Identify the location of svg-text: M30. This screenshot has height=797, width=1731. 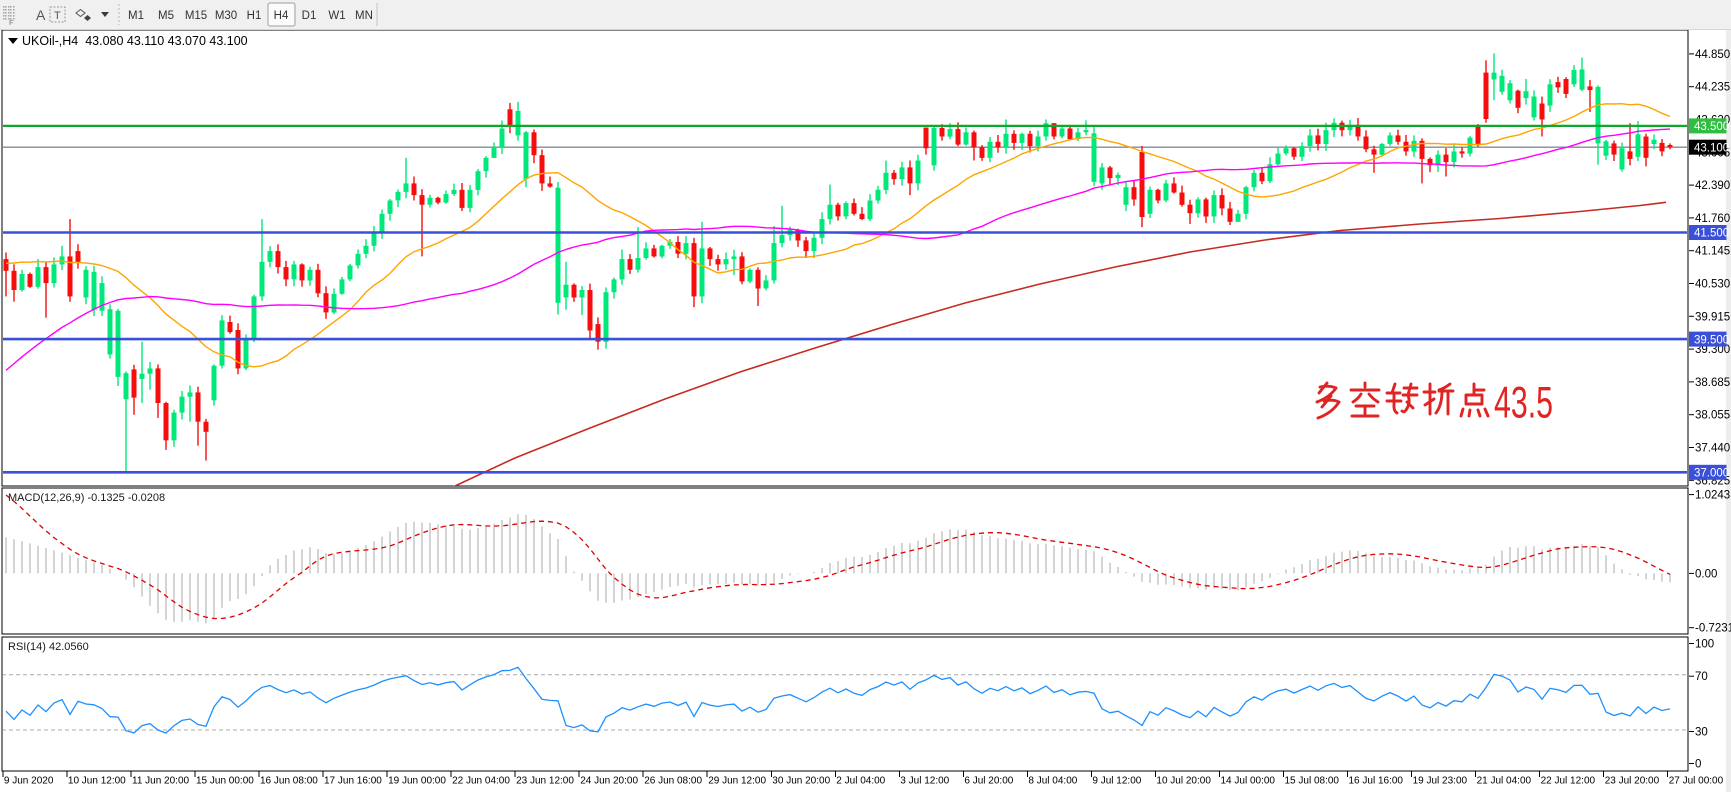
(226, 16).